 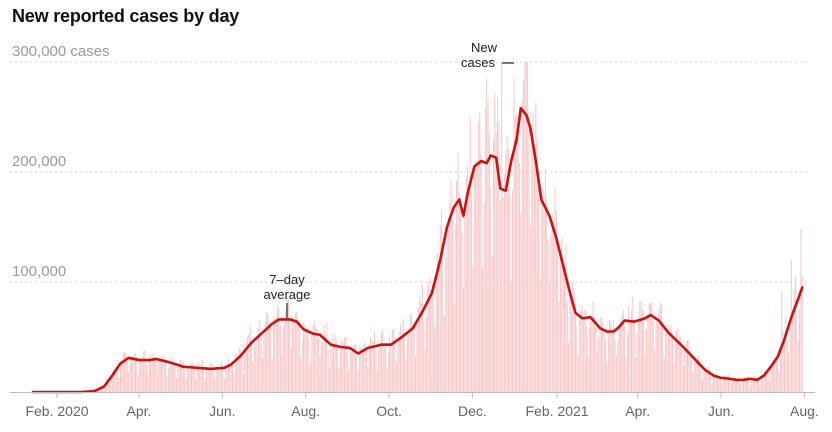 What do you see at coordinates (61, 51) in the screenshot?
I see `y-tick-label: 300,000 cases` at bounding box center [61, 51].